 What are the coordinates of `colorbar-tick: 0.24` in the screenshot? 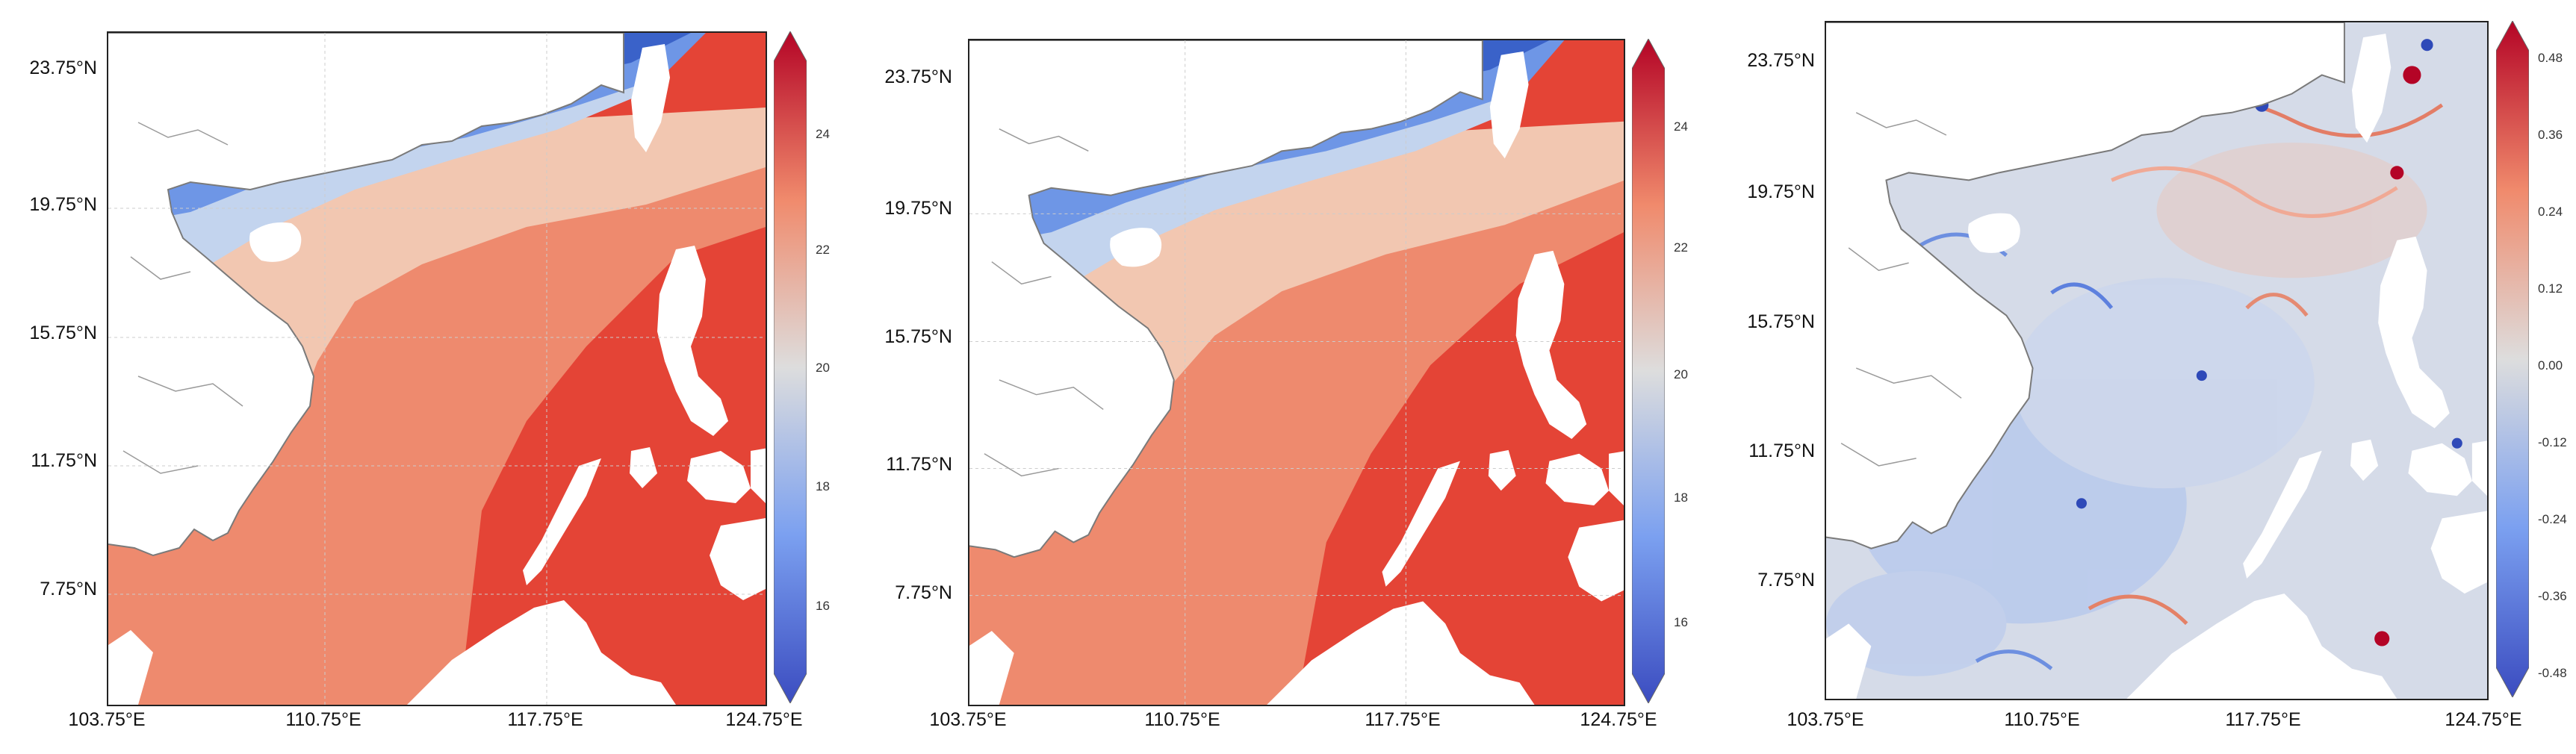 It's located at (2551, 212).